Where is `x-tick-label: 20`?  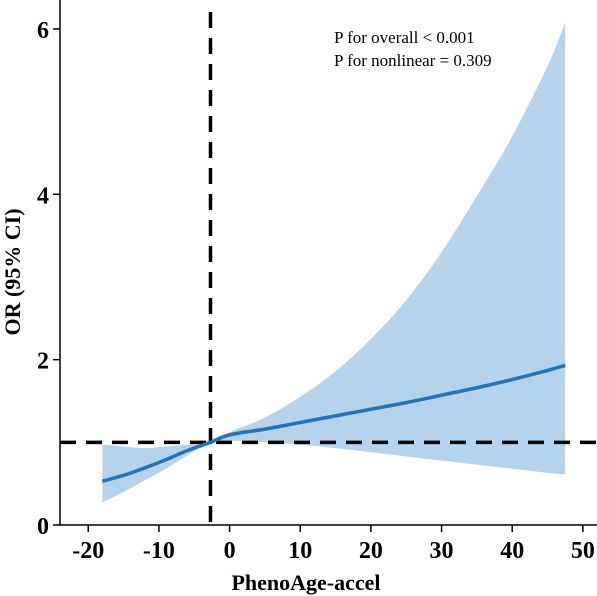 x-tick-label: 20 is located at coordinates (371, 551).